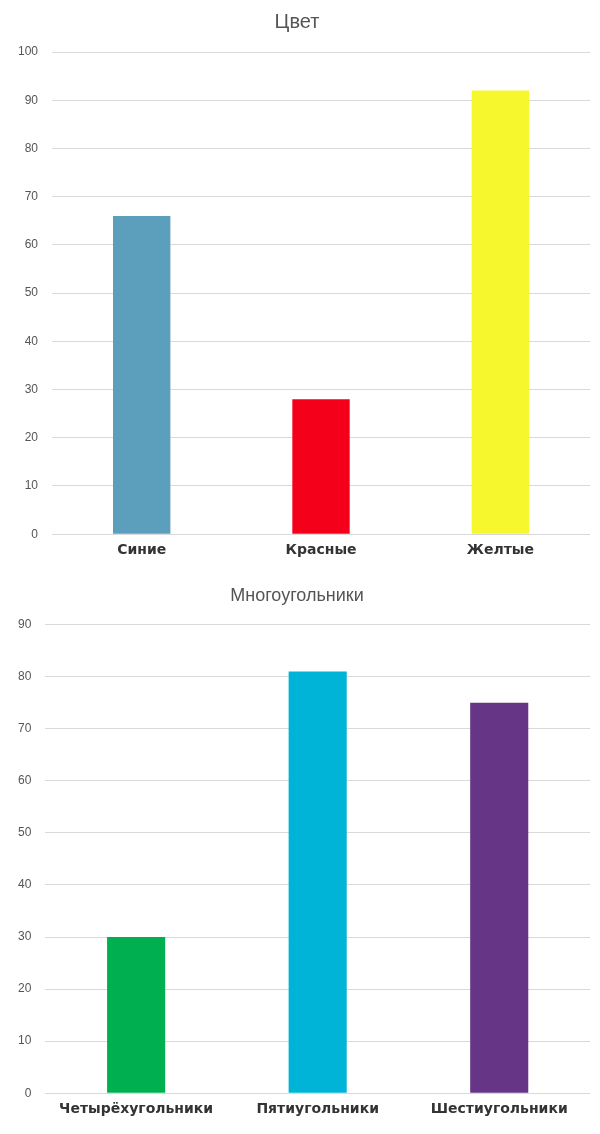 The image size is (600, 1134). Describe the element at coordinates (28, 51) in the screenshot. I see `y-tick-label: 100` at that location.